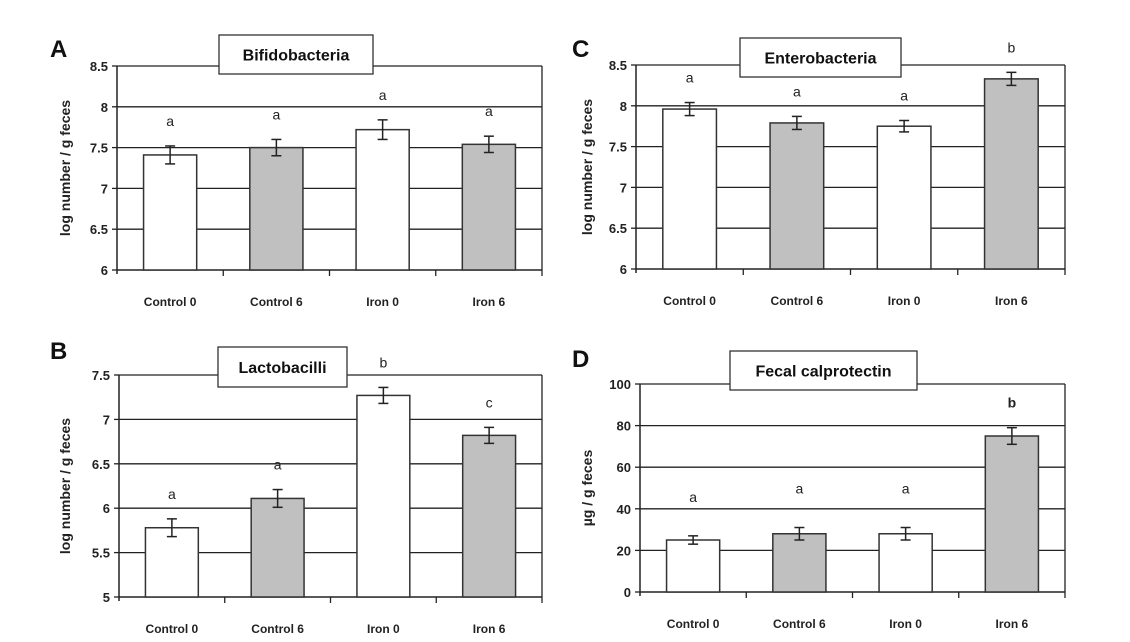 Image resolution: width=1130 pixels, height=642 pixels. I want to click on chart-title: Bifidobacteria, so click(296, 56).